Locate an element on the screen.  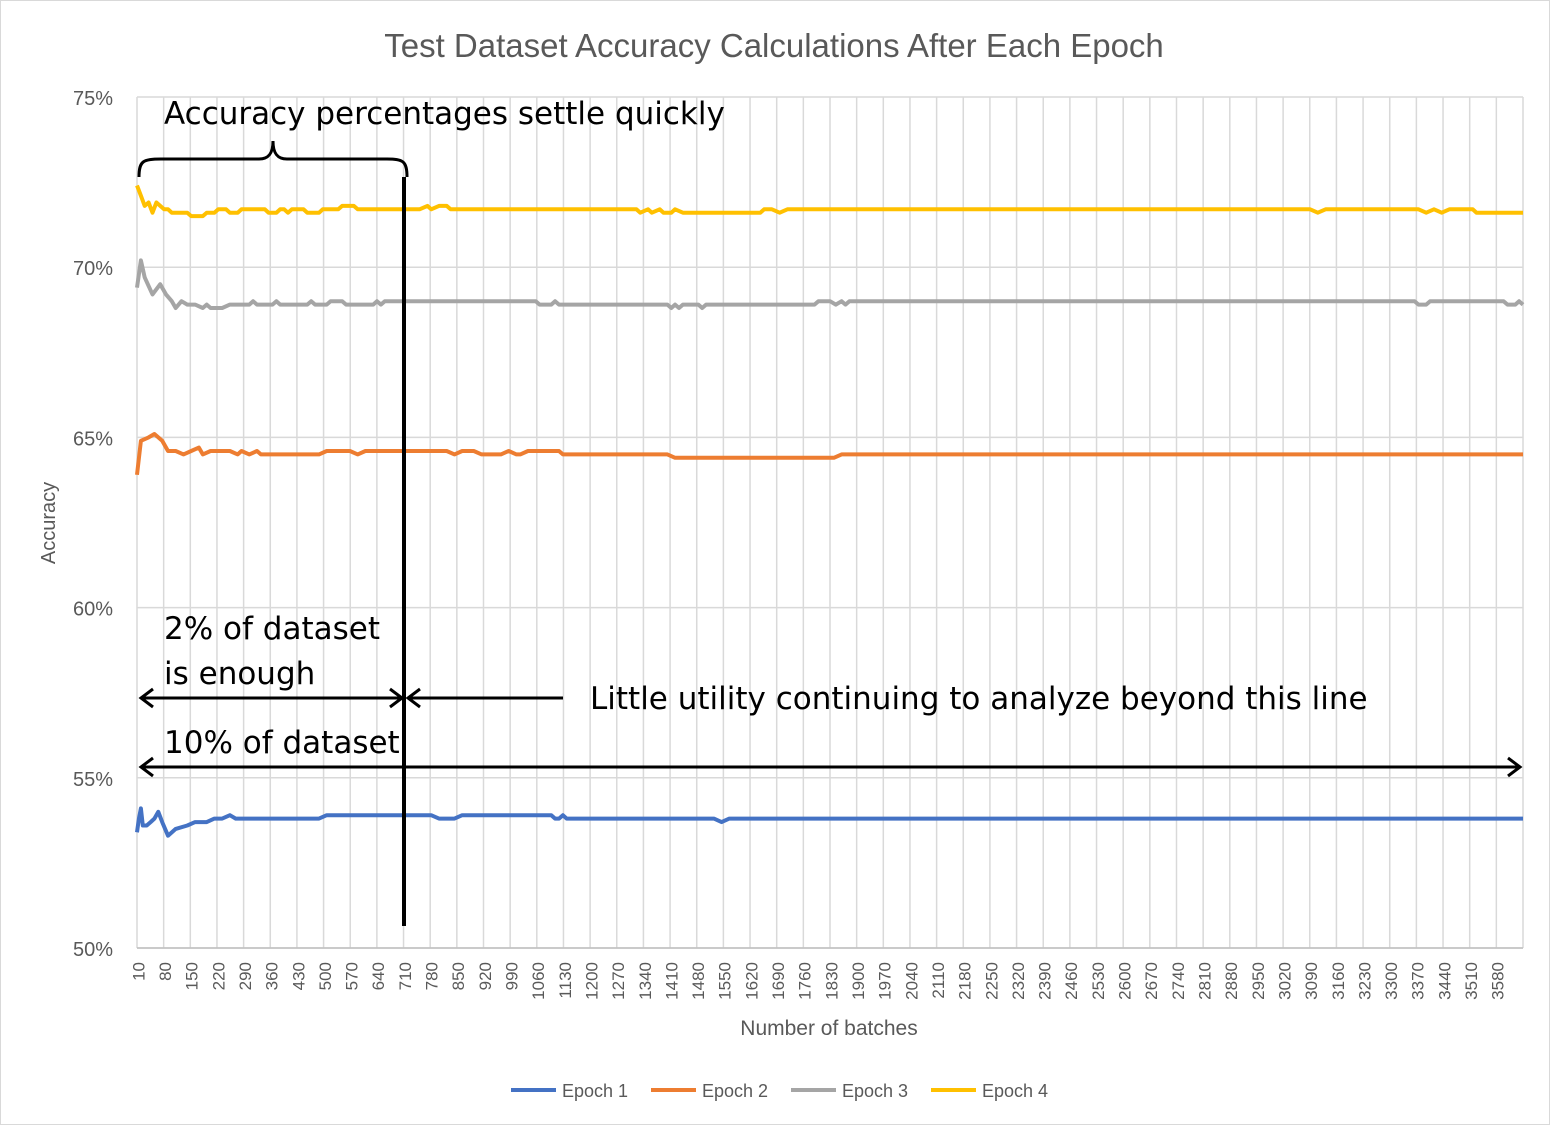
annotation-brace is located at coordinates (273, 159).